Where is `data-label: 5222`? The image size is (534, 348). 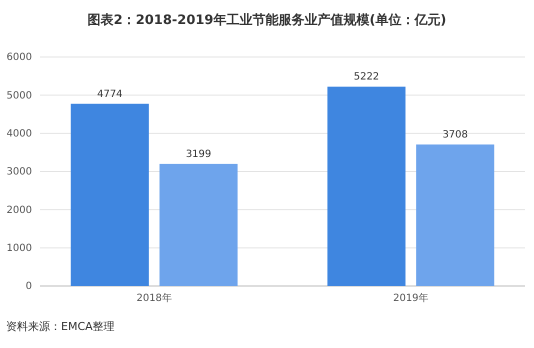
data-label: 5222 is located at coordinates (367, 77).